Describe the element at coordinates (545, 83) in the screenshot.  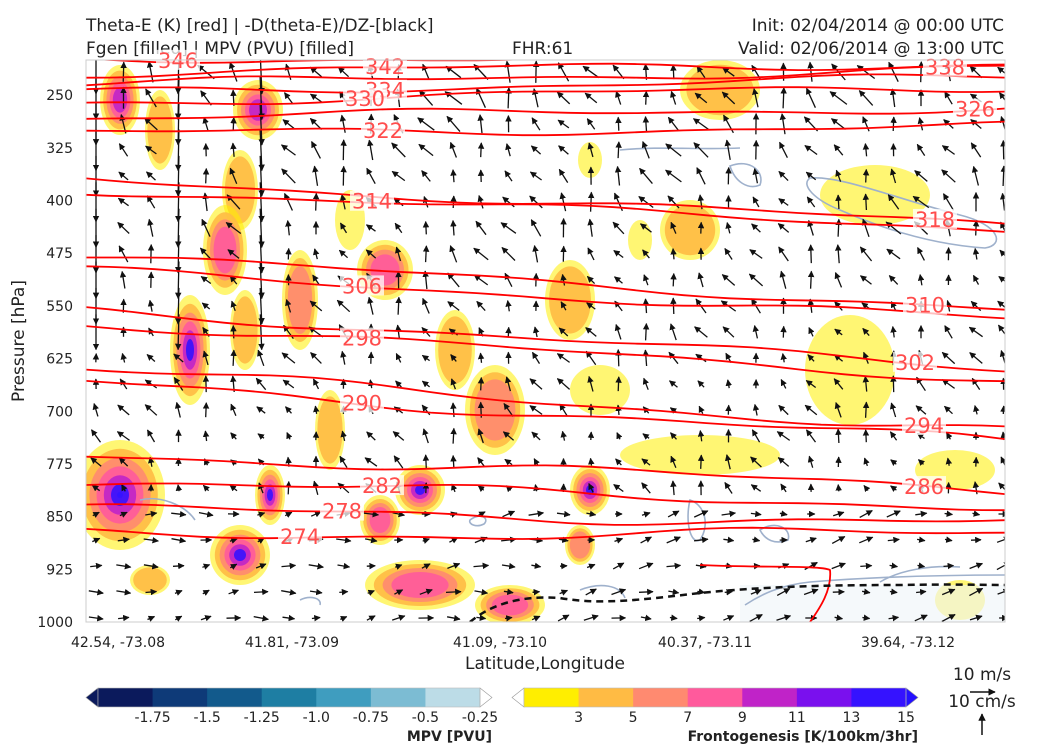
I see `theta-e-contour` at that location.